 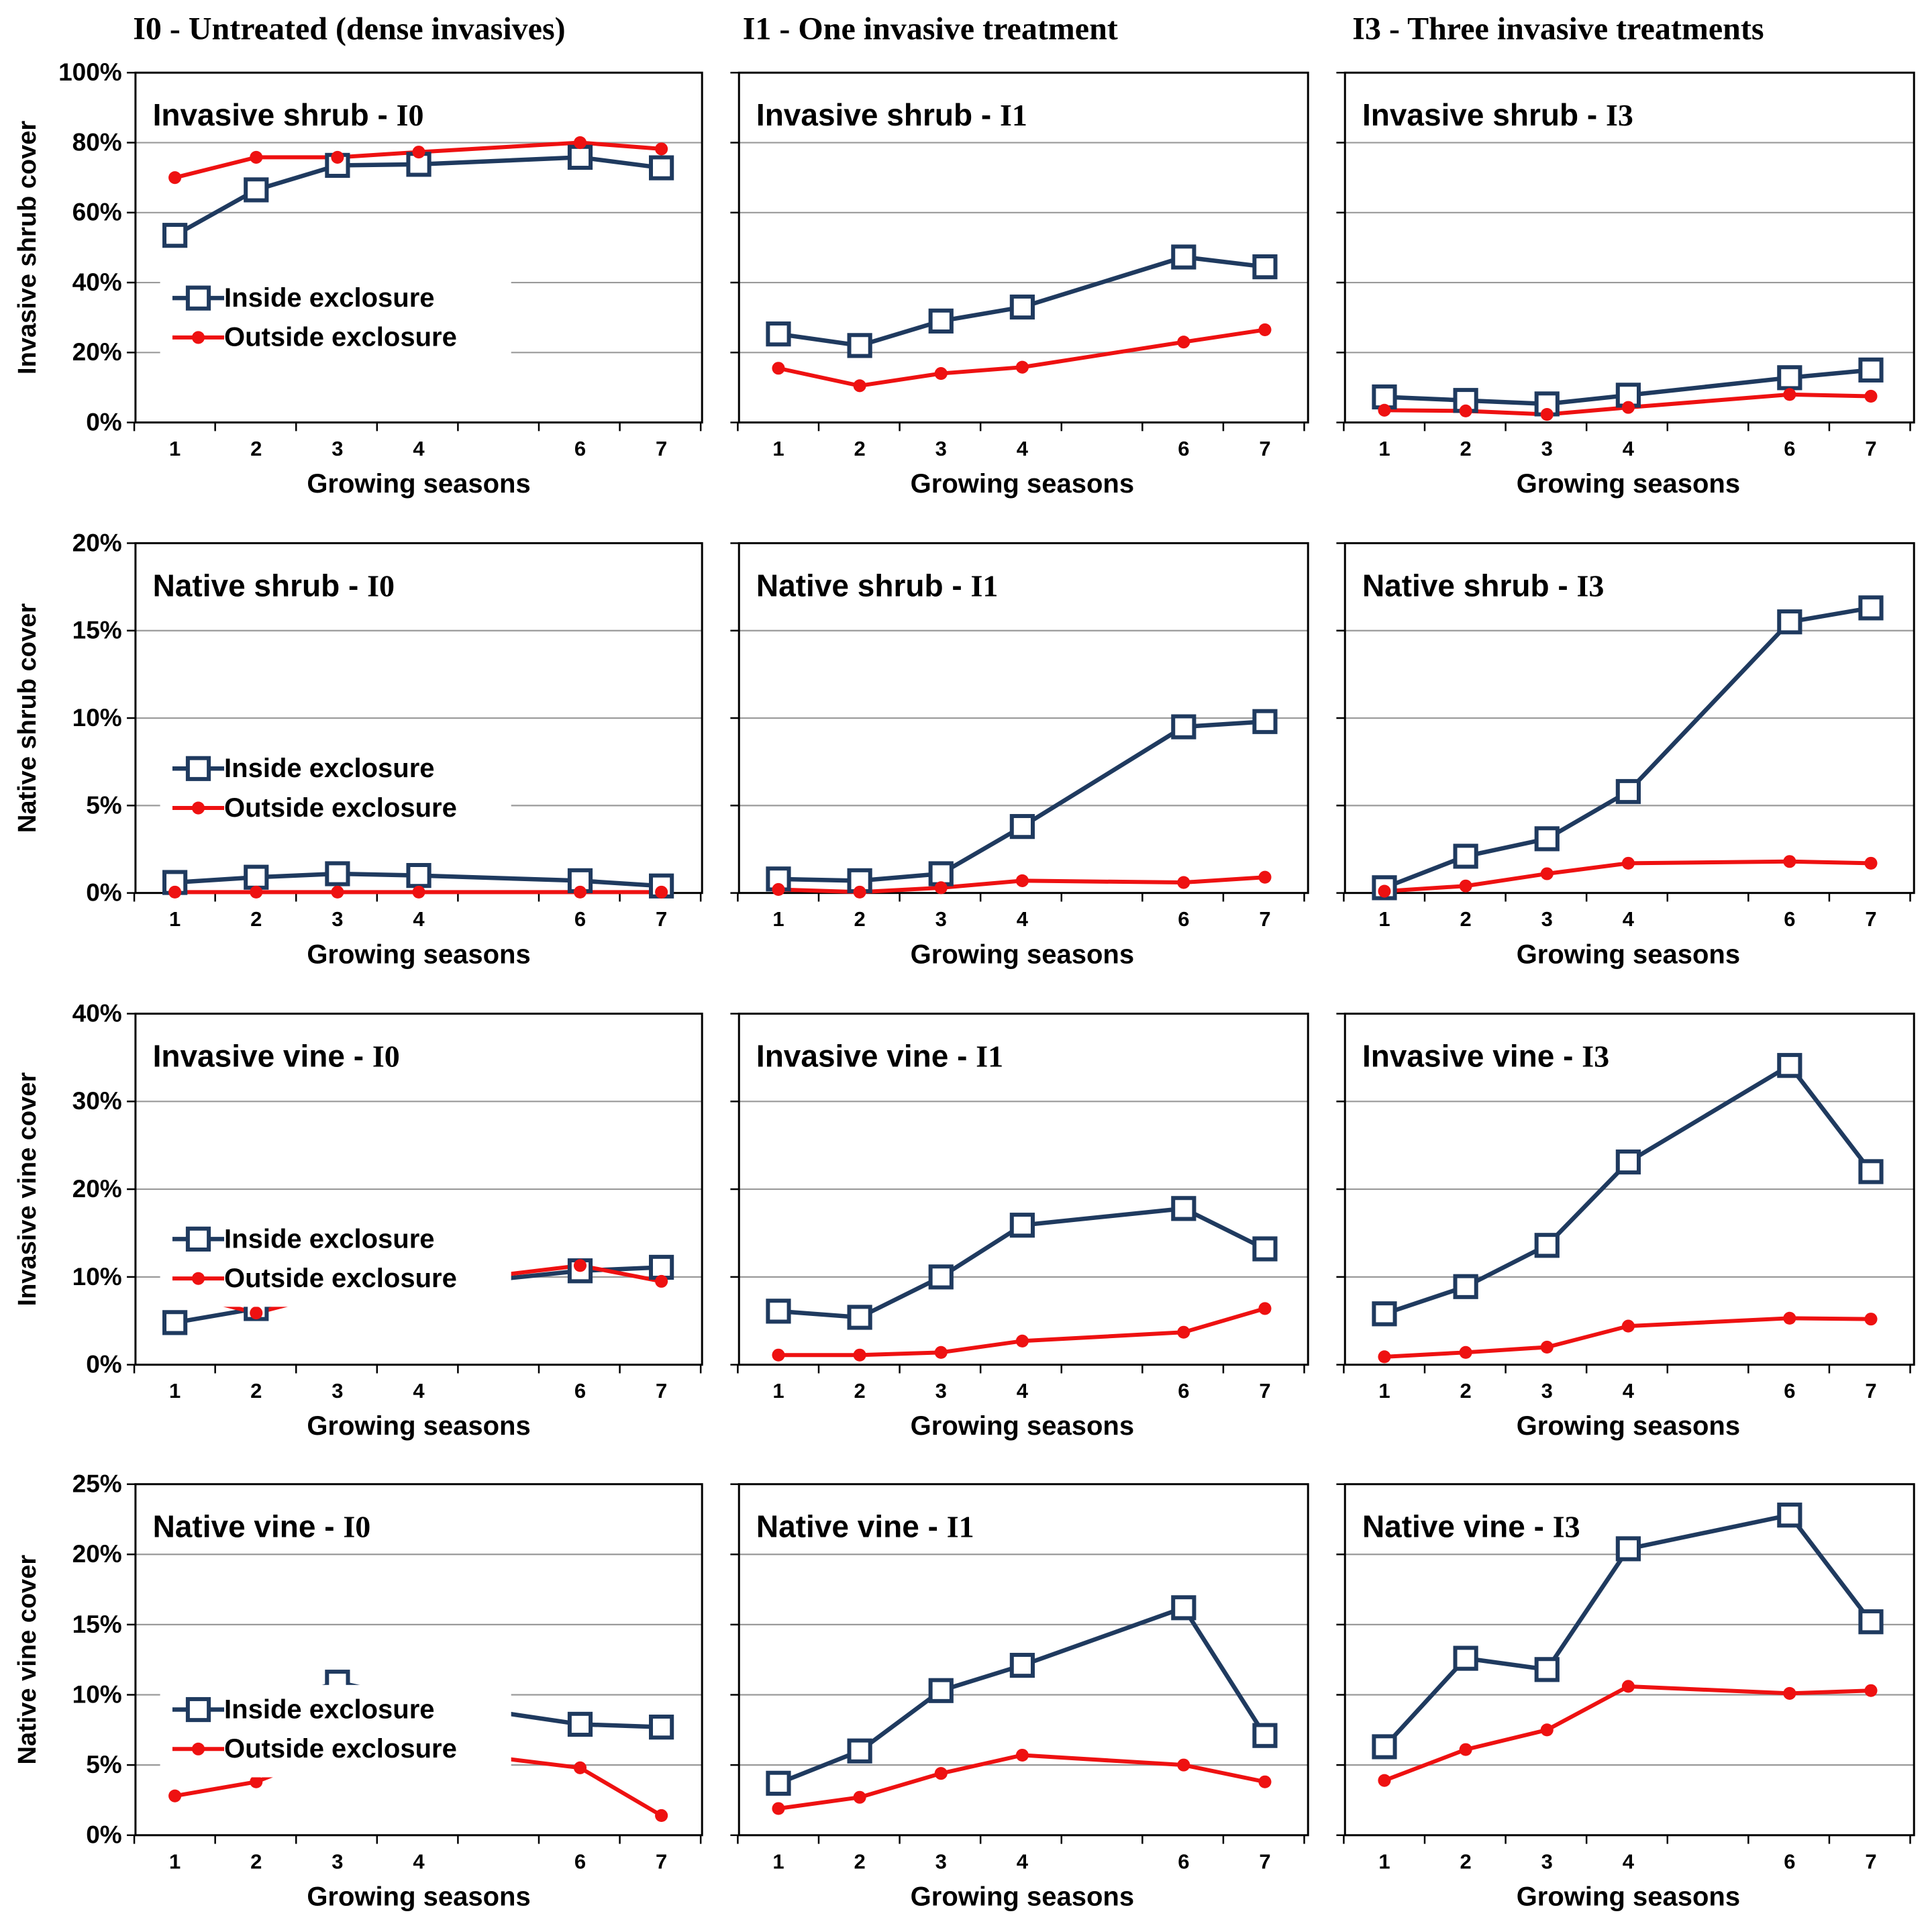 What do you see at coordinates (1472, 1056) in the screenshot?
I see `panel-title-text: Invasive vine -` at bounding box center [1472, 1056].